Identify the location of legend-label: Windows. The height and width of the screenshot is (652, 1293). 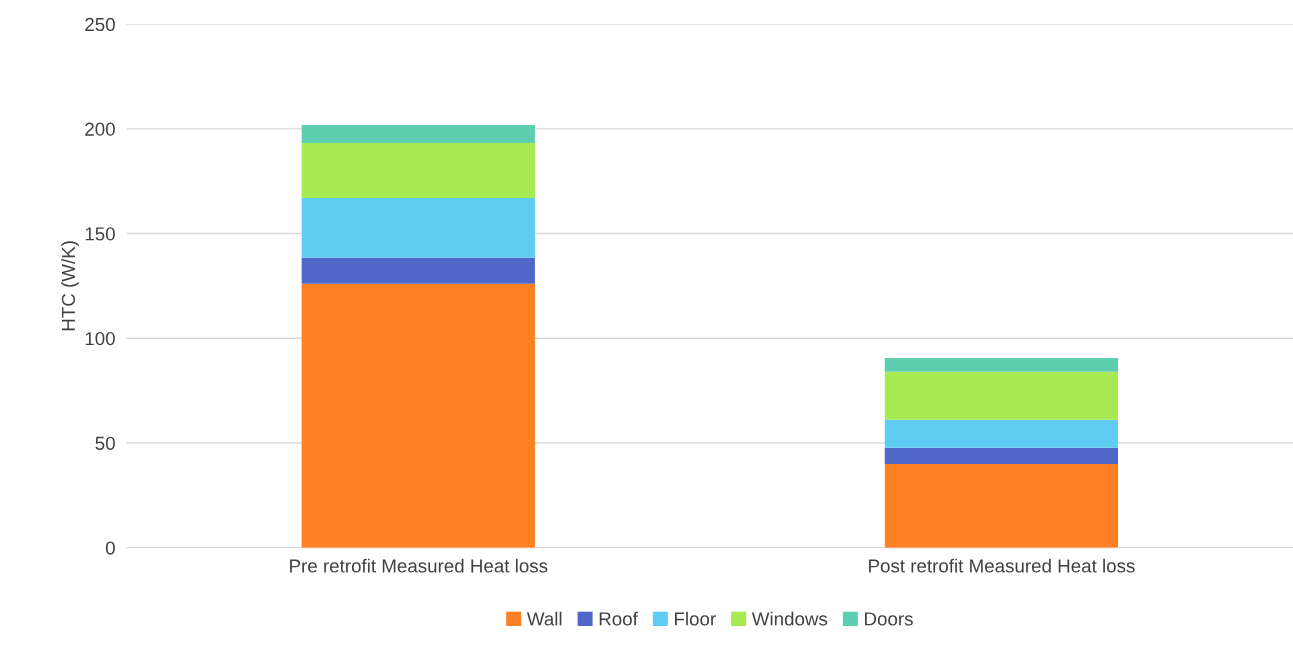
(789, 618).